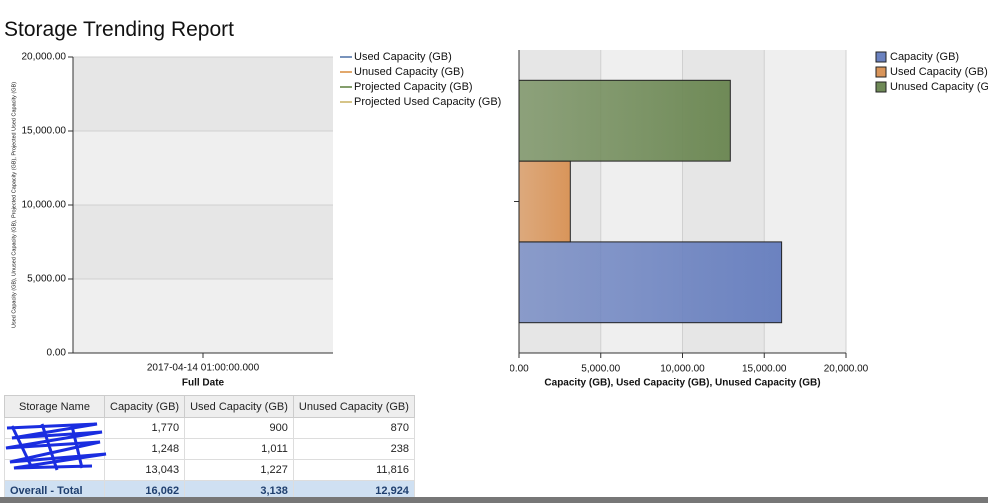  I want to click on bottom-bar, so click(494, 500).